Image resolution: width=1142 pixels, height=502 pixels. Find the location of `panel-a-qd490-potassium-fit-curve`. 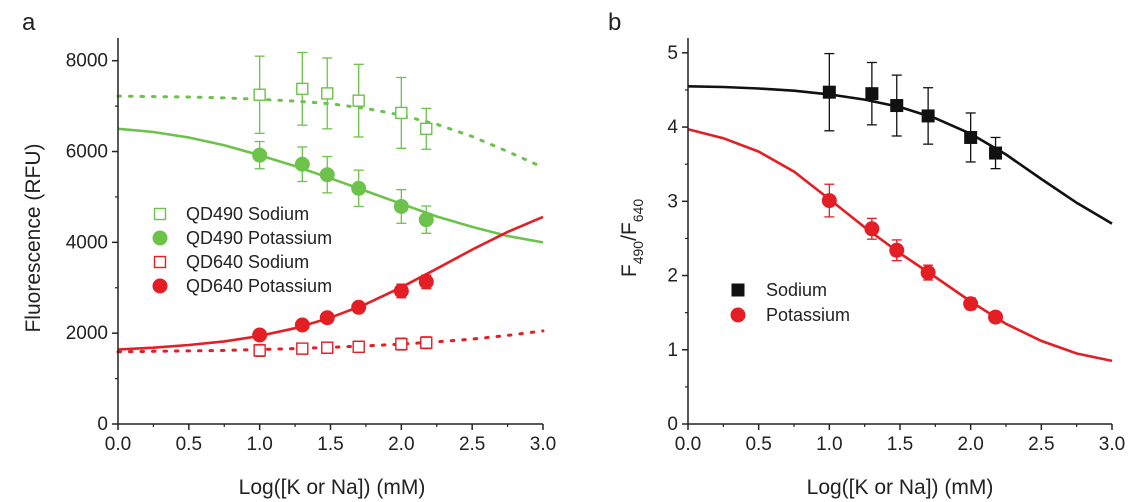

panel-a-qd490-potassium-fit-curve is located at coordinates (330, 185).